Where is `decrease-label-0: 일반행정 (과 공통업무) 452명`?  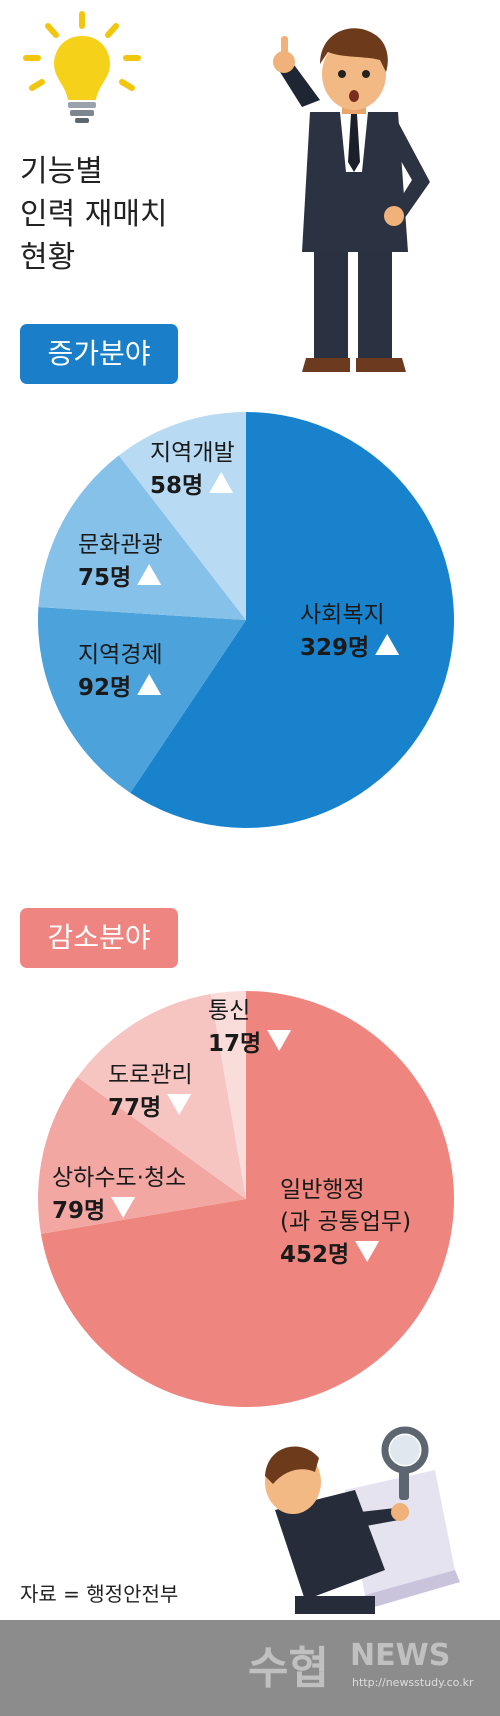 decrease-label-0: 일반행정 (과 공통업무) 452명 is located at coordinates (345, 1222).